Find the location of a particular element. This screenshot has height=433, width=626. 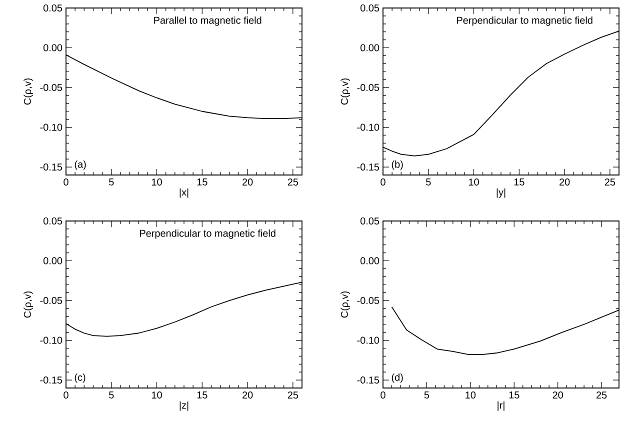

x-axis-title: |y| is located at coordinates (501, 193).